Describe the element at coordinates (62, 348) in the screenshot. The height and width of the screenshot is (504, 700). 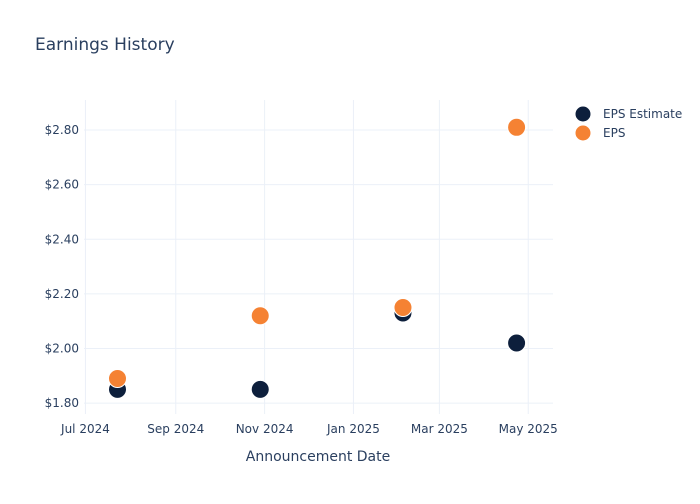
I see `y-tick-label: $2.00` at that location.